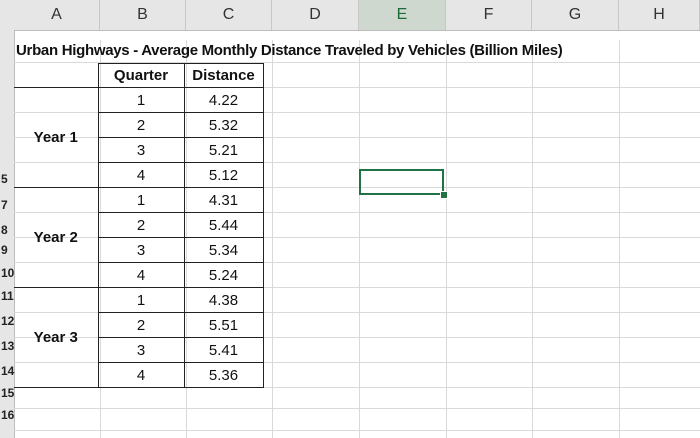 Image resolution: width=700 pixels, height=438 pixels. What do you see at coordinates (8, 321) in the screenshot?
I see `row-header-12: 12` at bounding box center [8, 321].